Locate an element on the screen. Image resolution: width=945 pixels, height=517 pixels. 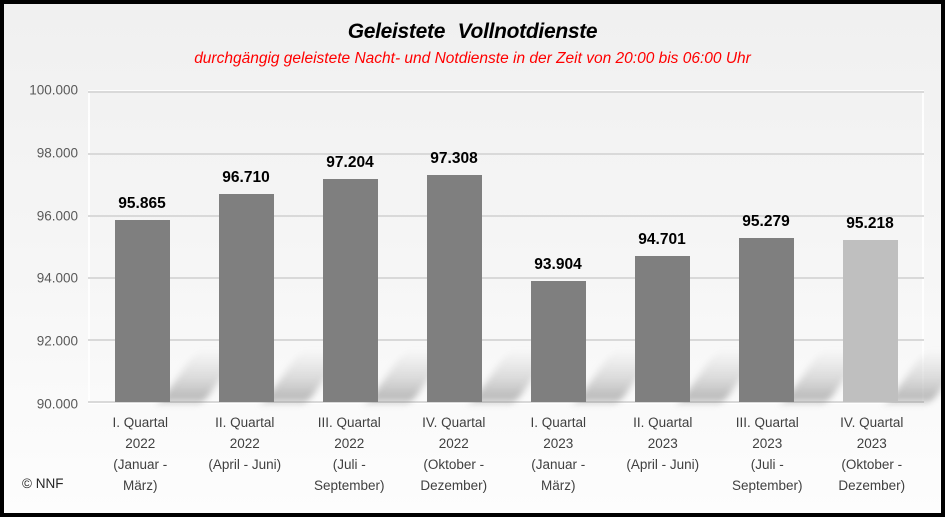
bar-column: 97.204 is located at coordinates (350, 247).